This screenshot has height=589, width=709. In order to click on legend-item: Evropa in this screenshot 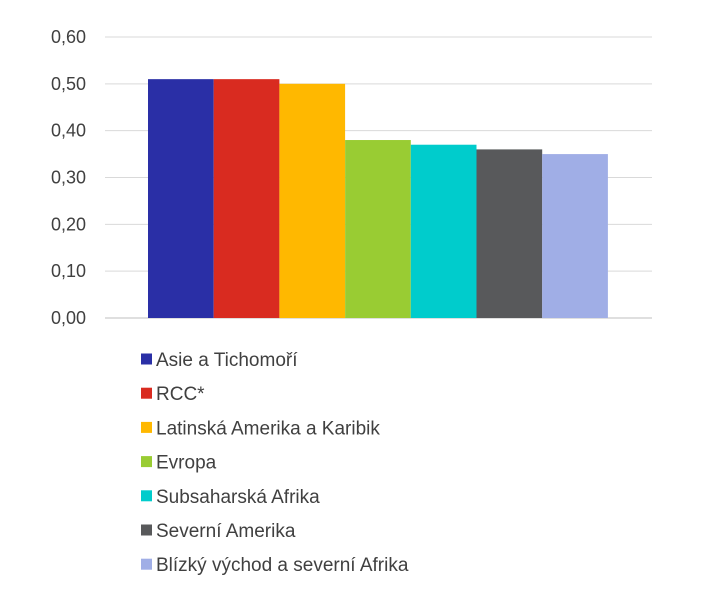, I will do `click(179, 463)`.